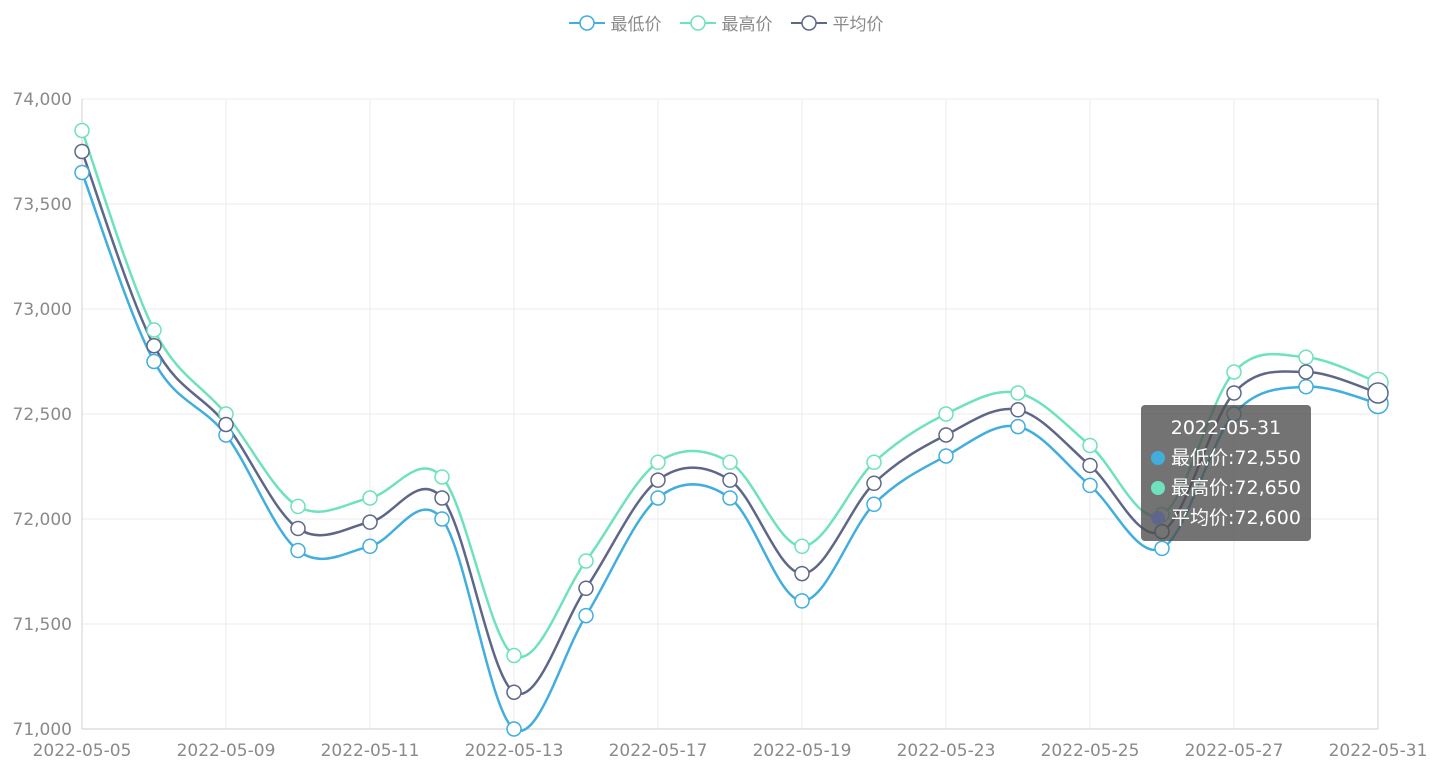  I want to click on x-tick-label: 2022-05-05, so click(82, 751).